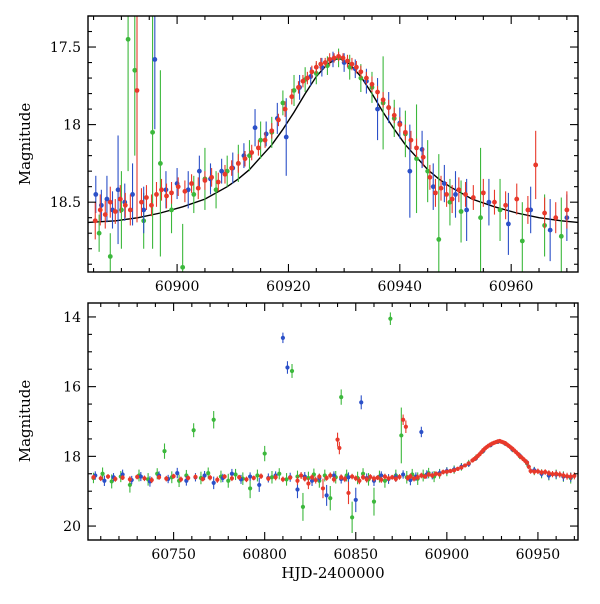  I want to click on x-tick-label: 60800, so click(264, 555).